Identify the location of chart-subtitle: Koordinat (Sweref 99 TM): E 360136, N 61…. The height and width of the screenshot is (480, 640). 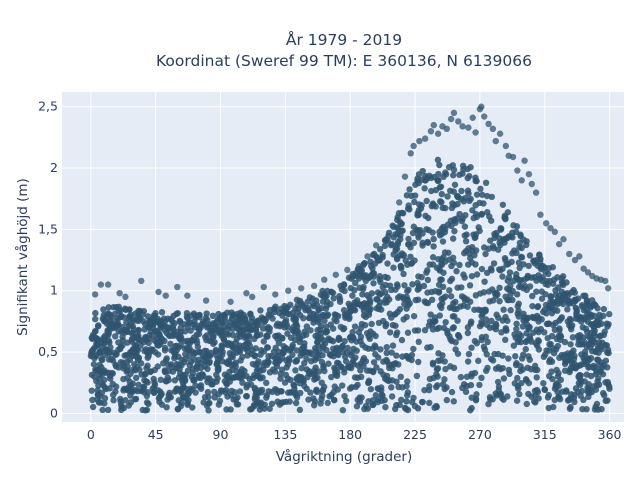
(344, 61).